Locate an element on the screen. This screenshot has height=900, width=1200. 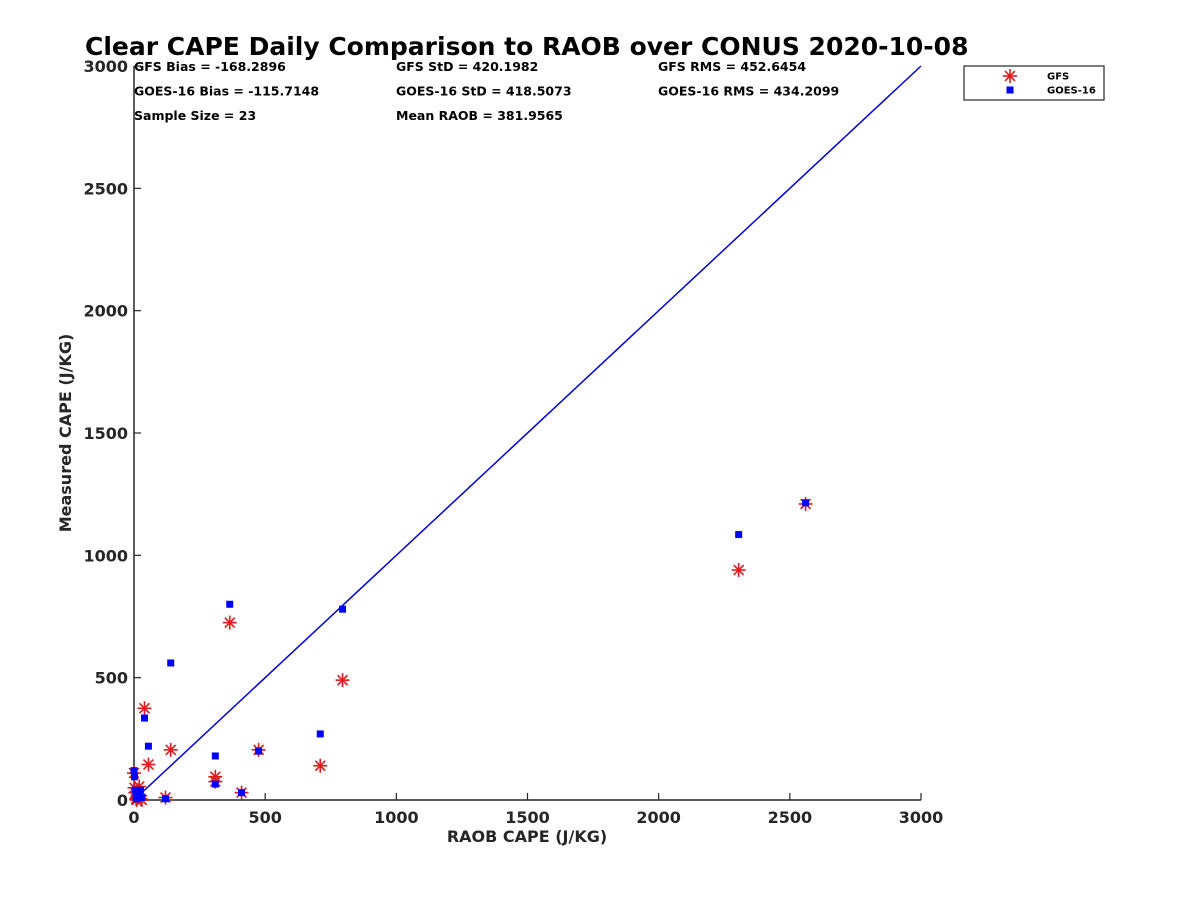
legend-box is located at coordinates (1034, 83).